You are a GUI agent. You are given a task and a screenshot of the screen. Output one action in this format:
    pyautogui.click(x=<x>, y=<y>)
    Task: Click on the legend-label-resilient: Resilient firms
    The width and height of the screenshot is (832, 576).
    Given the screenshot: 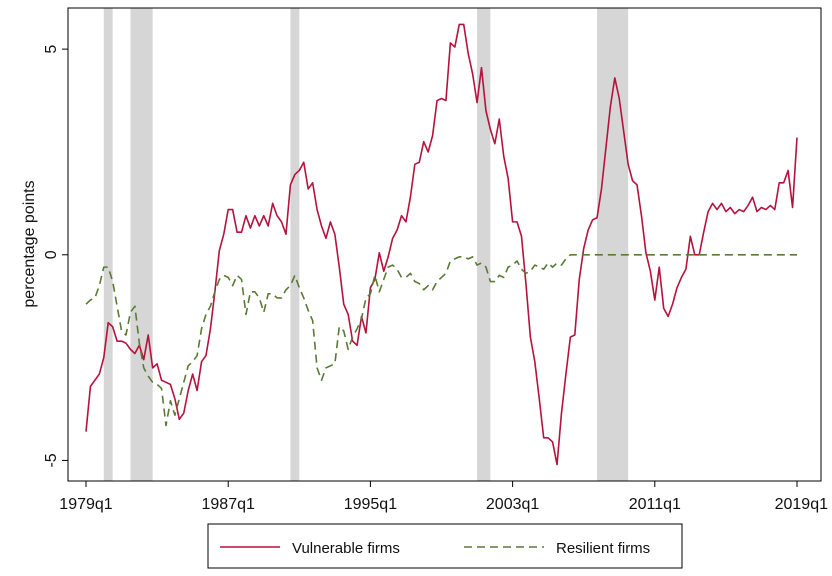 What is the action you would take?
    pyautogui.click(x=603, y=548)
    